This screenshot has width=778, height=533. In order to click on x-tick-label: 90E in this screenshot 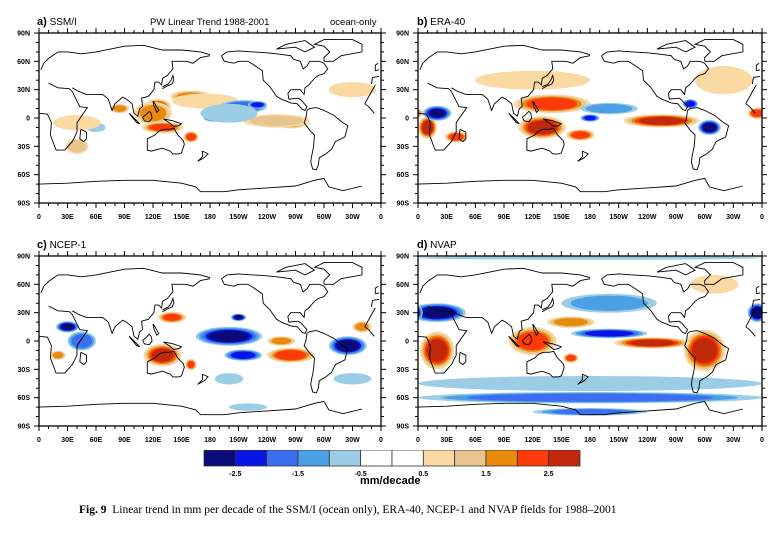, I will do `click(124, 440)`.